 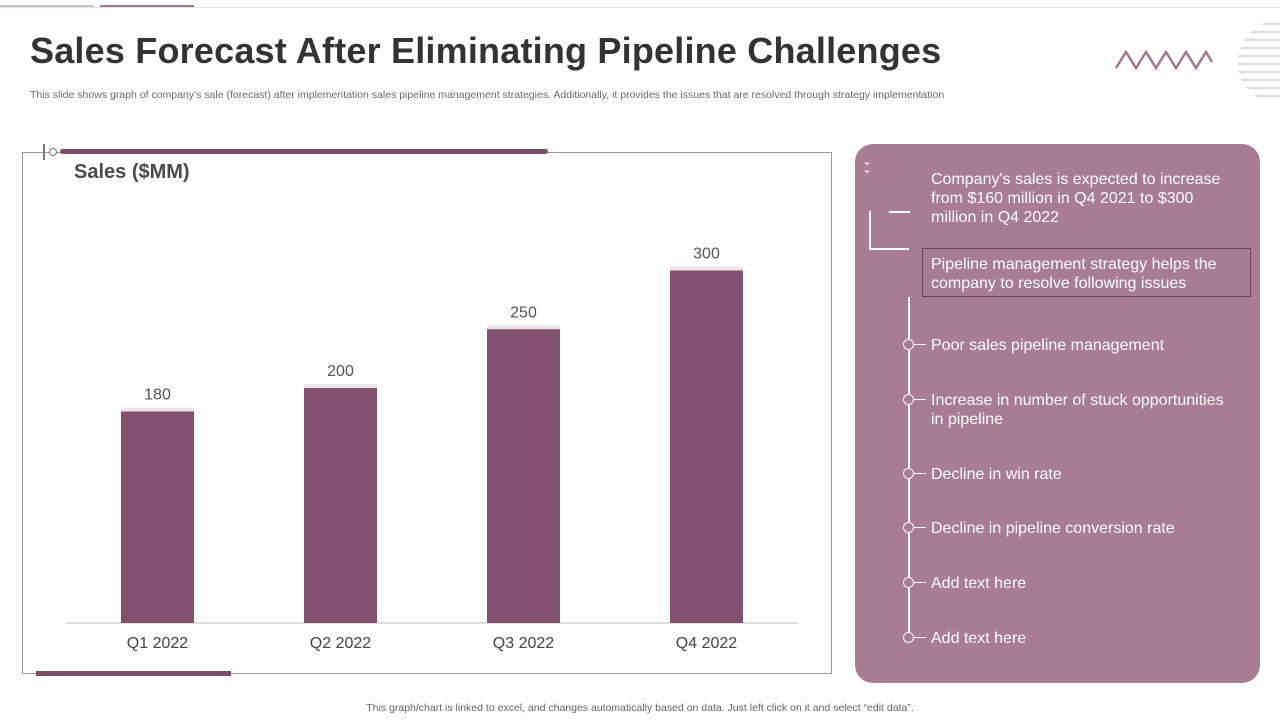 I want to click on data-label: 200, so click(x=340, y=371).